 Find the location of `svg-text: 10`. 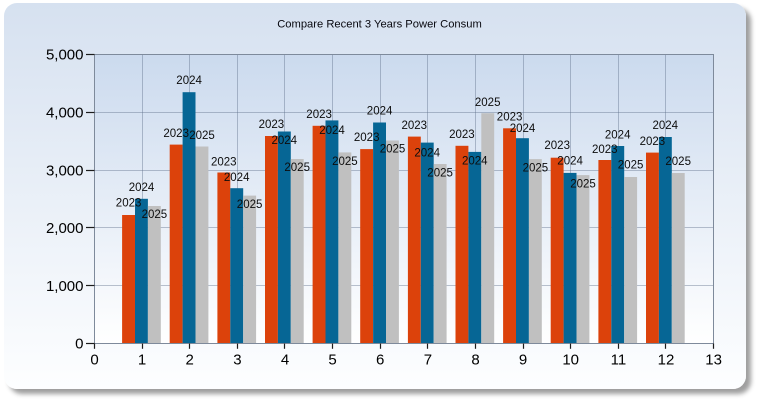

svg-text: 10 is located at coordinates (570, 360).